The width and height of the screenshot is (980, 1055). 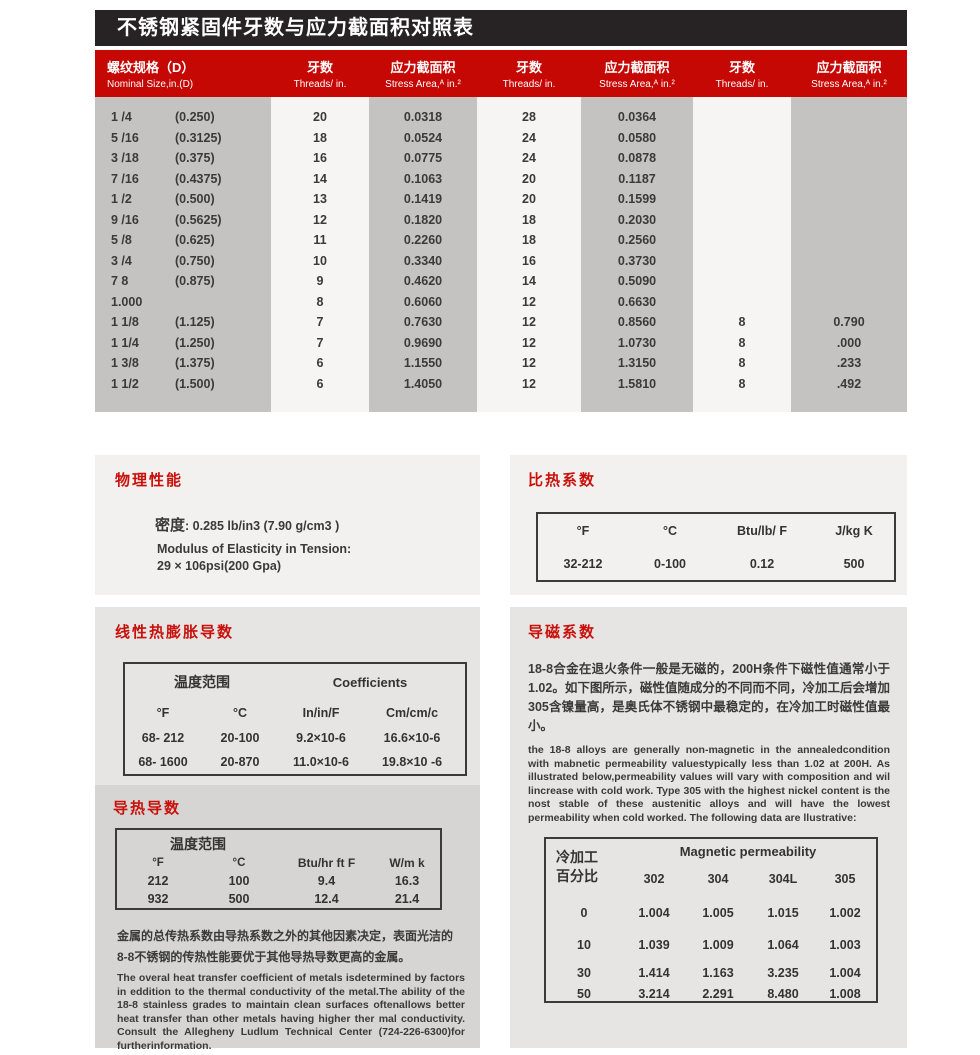 What do you see at coordinates (195, 342) in the screenshot?
I see `cell-nominal-decimal: (1.250)` at bounding box center [195, 342].